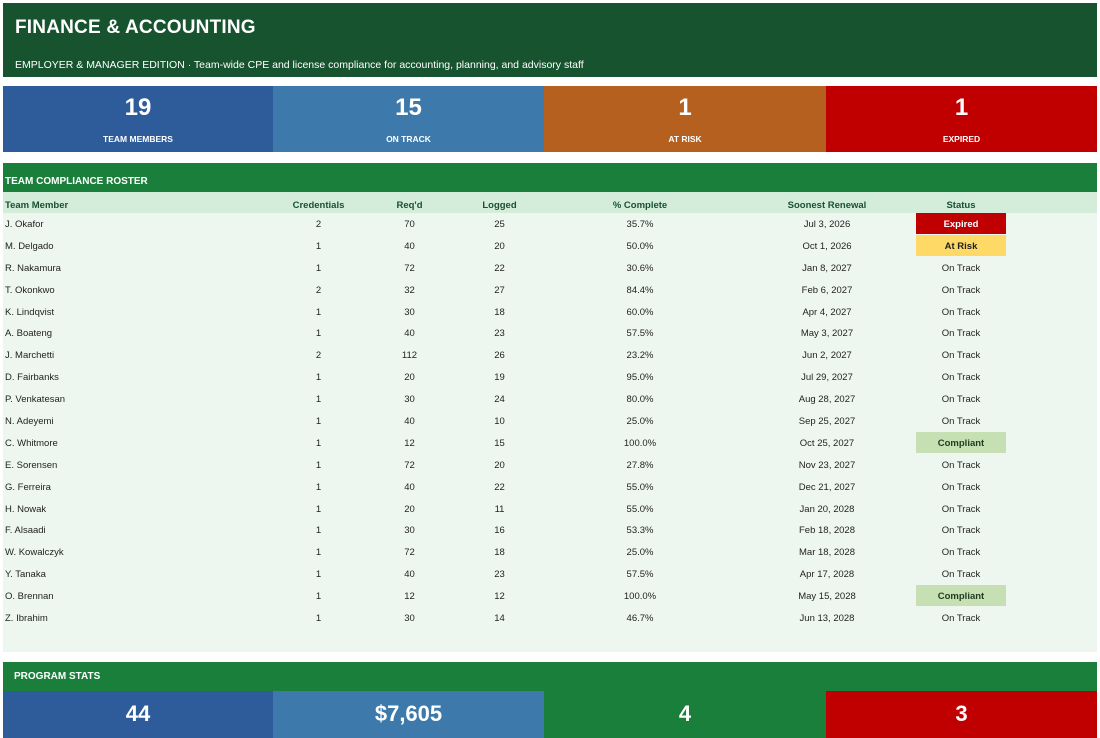  I want to click on cell-member: J. Okafor, so click(24, 224).